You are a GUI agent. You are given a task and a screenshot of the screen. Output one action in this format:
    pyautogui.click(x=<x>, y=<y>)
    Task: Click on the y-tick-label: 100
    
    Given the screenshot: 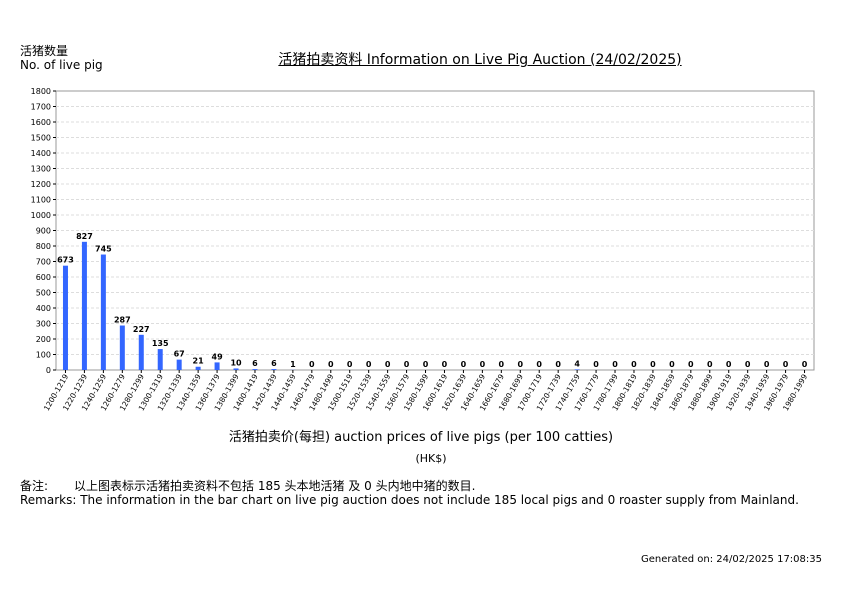 What is the action you would take?
    pyautogui.click(x=43, y=355)
    